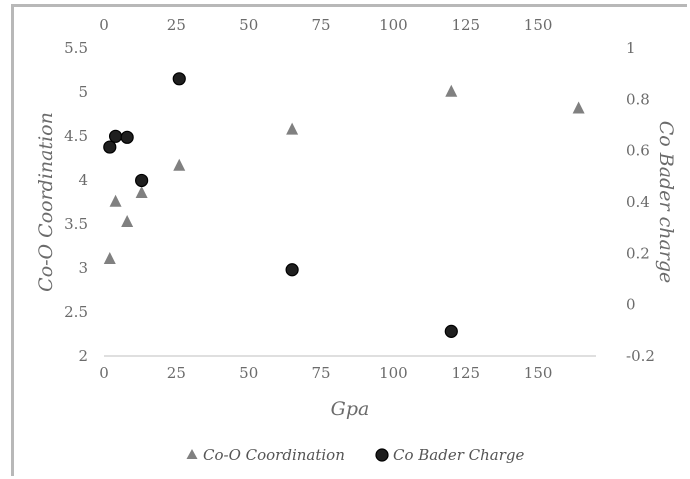  What do you see at coordinates (465, 25) in the screenshot?
I see `x2-tick-label: 125` at bounding box center [465, 25].